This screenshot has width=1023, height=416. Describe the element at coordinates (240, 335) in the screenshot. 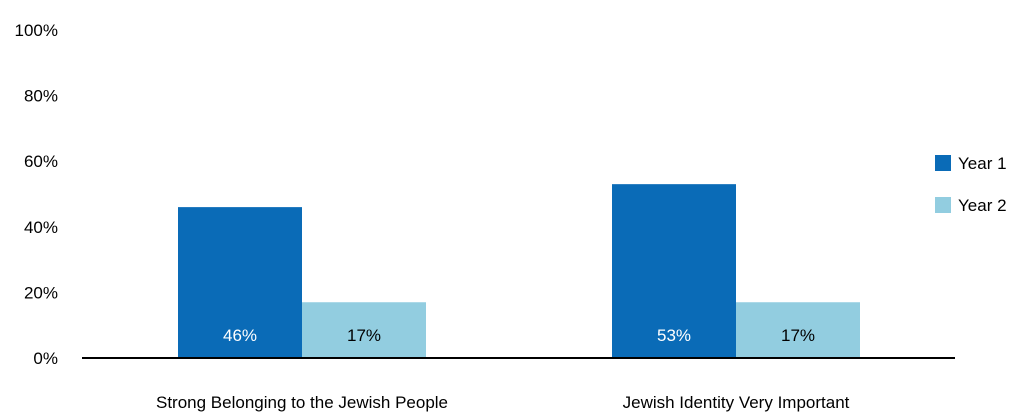

I see `data-label: 46%` at that location.